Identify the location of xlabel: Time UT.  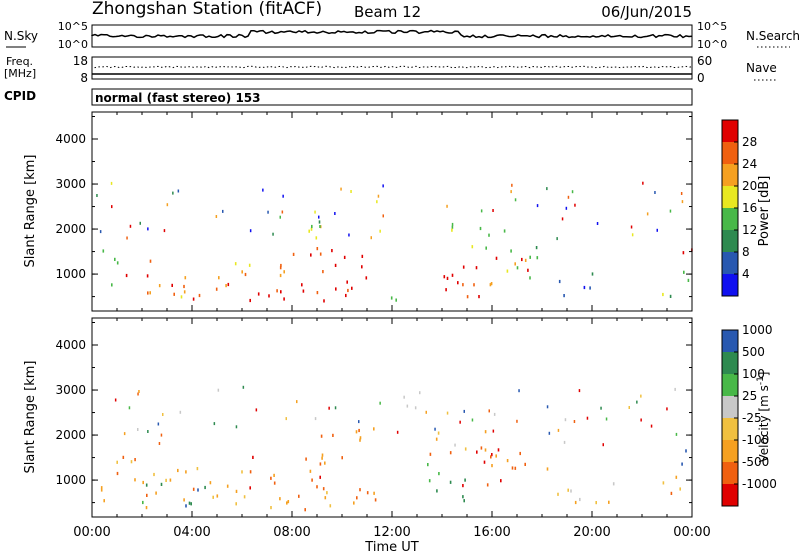
(391, 547).